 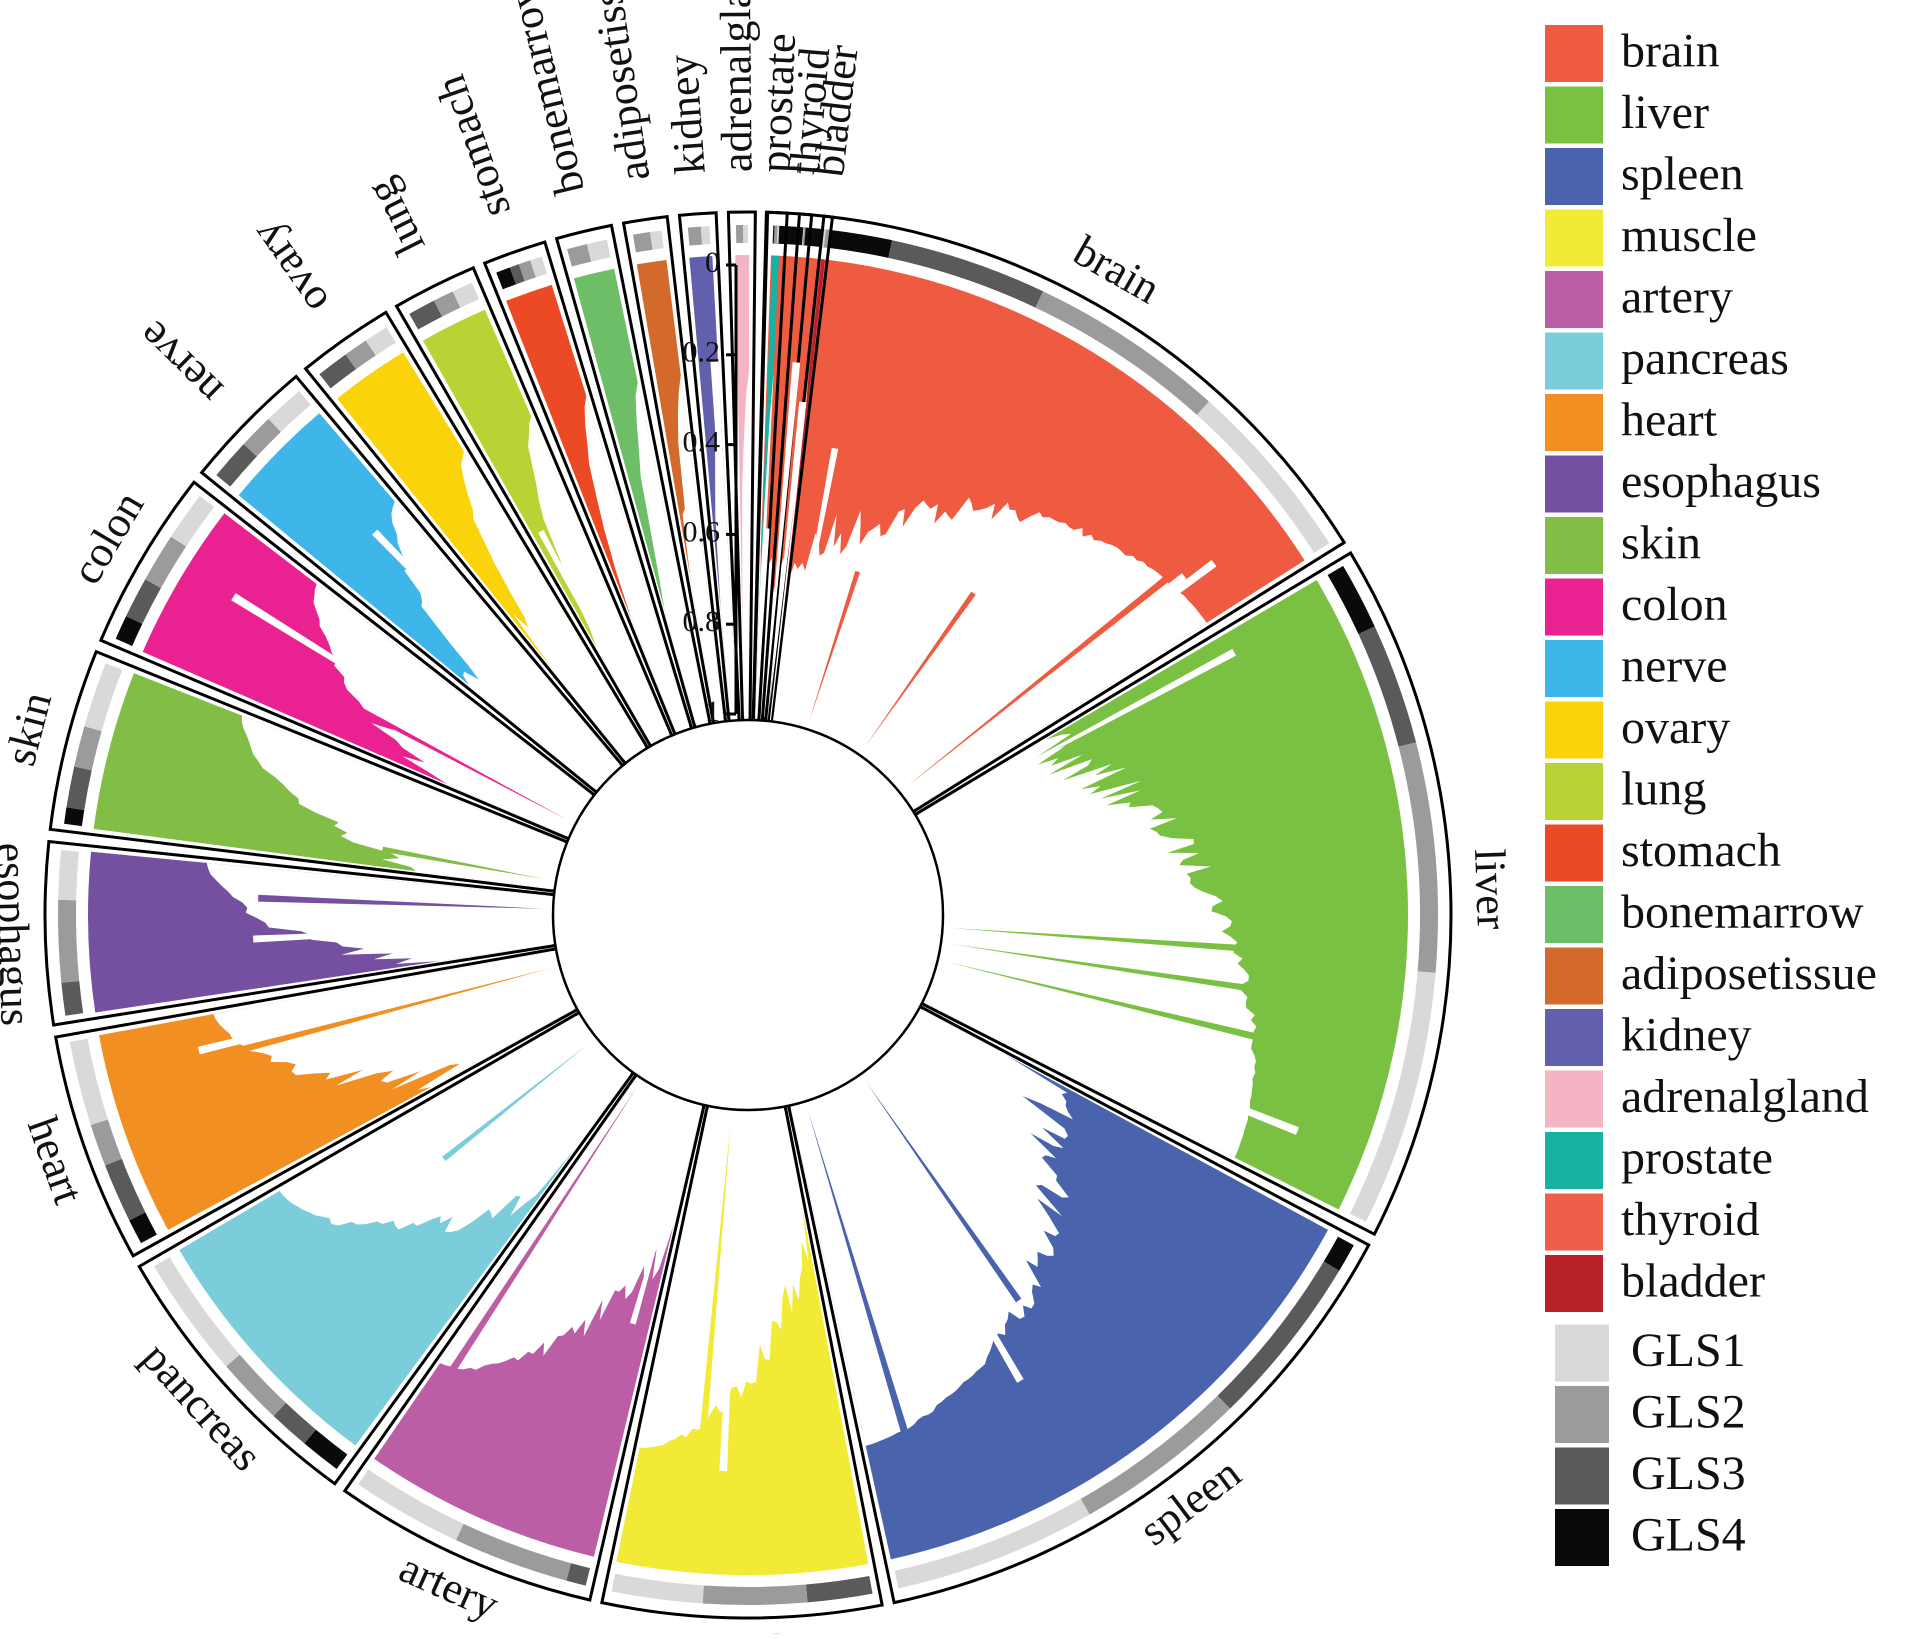 I want to click on legend-swatch-esophagus, so click(x=1574, y=484).